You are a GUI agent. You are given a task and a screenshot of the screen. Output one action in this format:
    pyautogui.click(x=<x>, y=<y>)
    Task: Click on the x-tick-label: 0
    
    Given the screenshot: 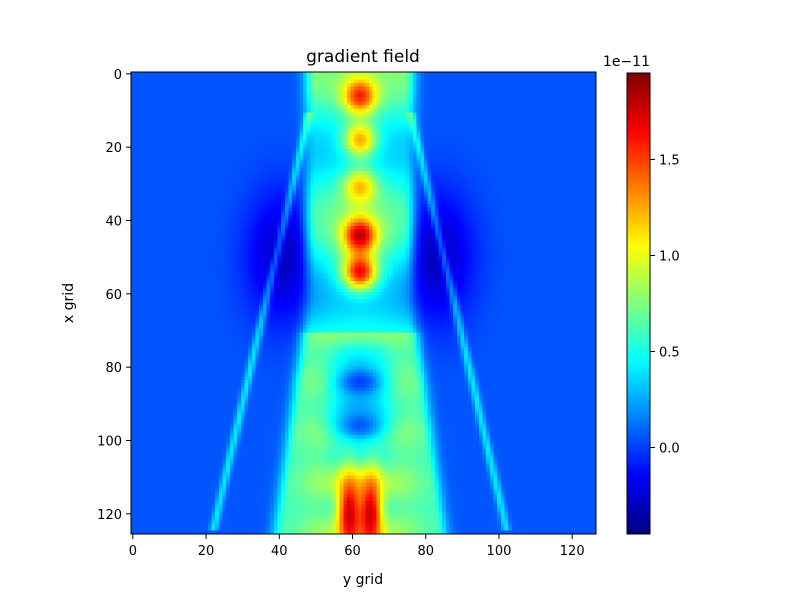 What is the action you would take?
    pyautogui.click(x=133, y=551)
    